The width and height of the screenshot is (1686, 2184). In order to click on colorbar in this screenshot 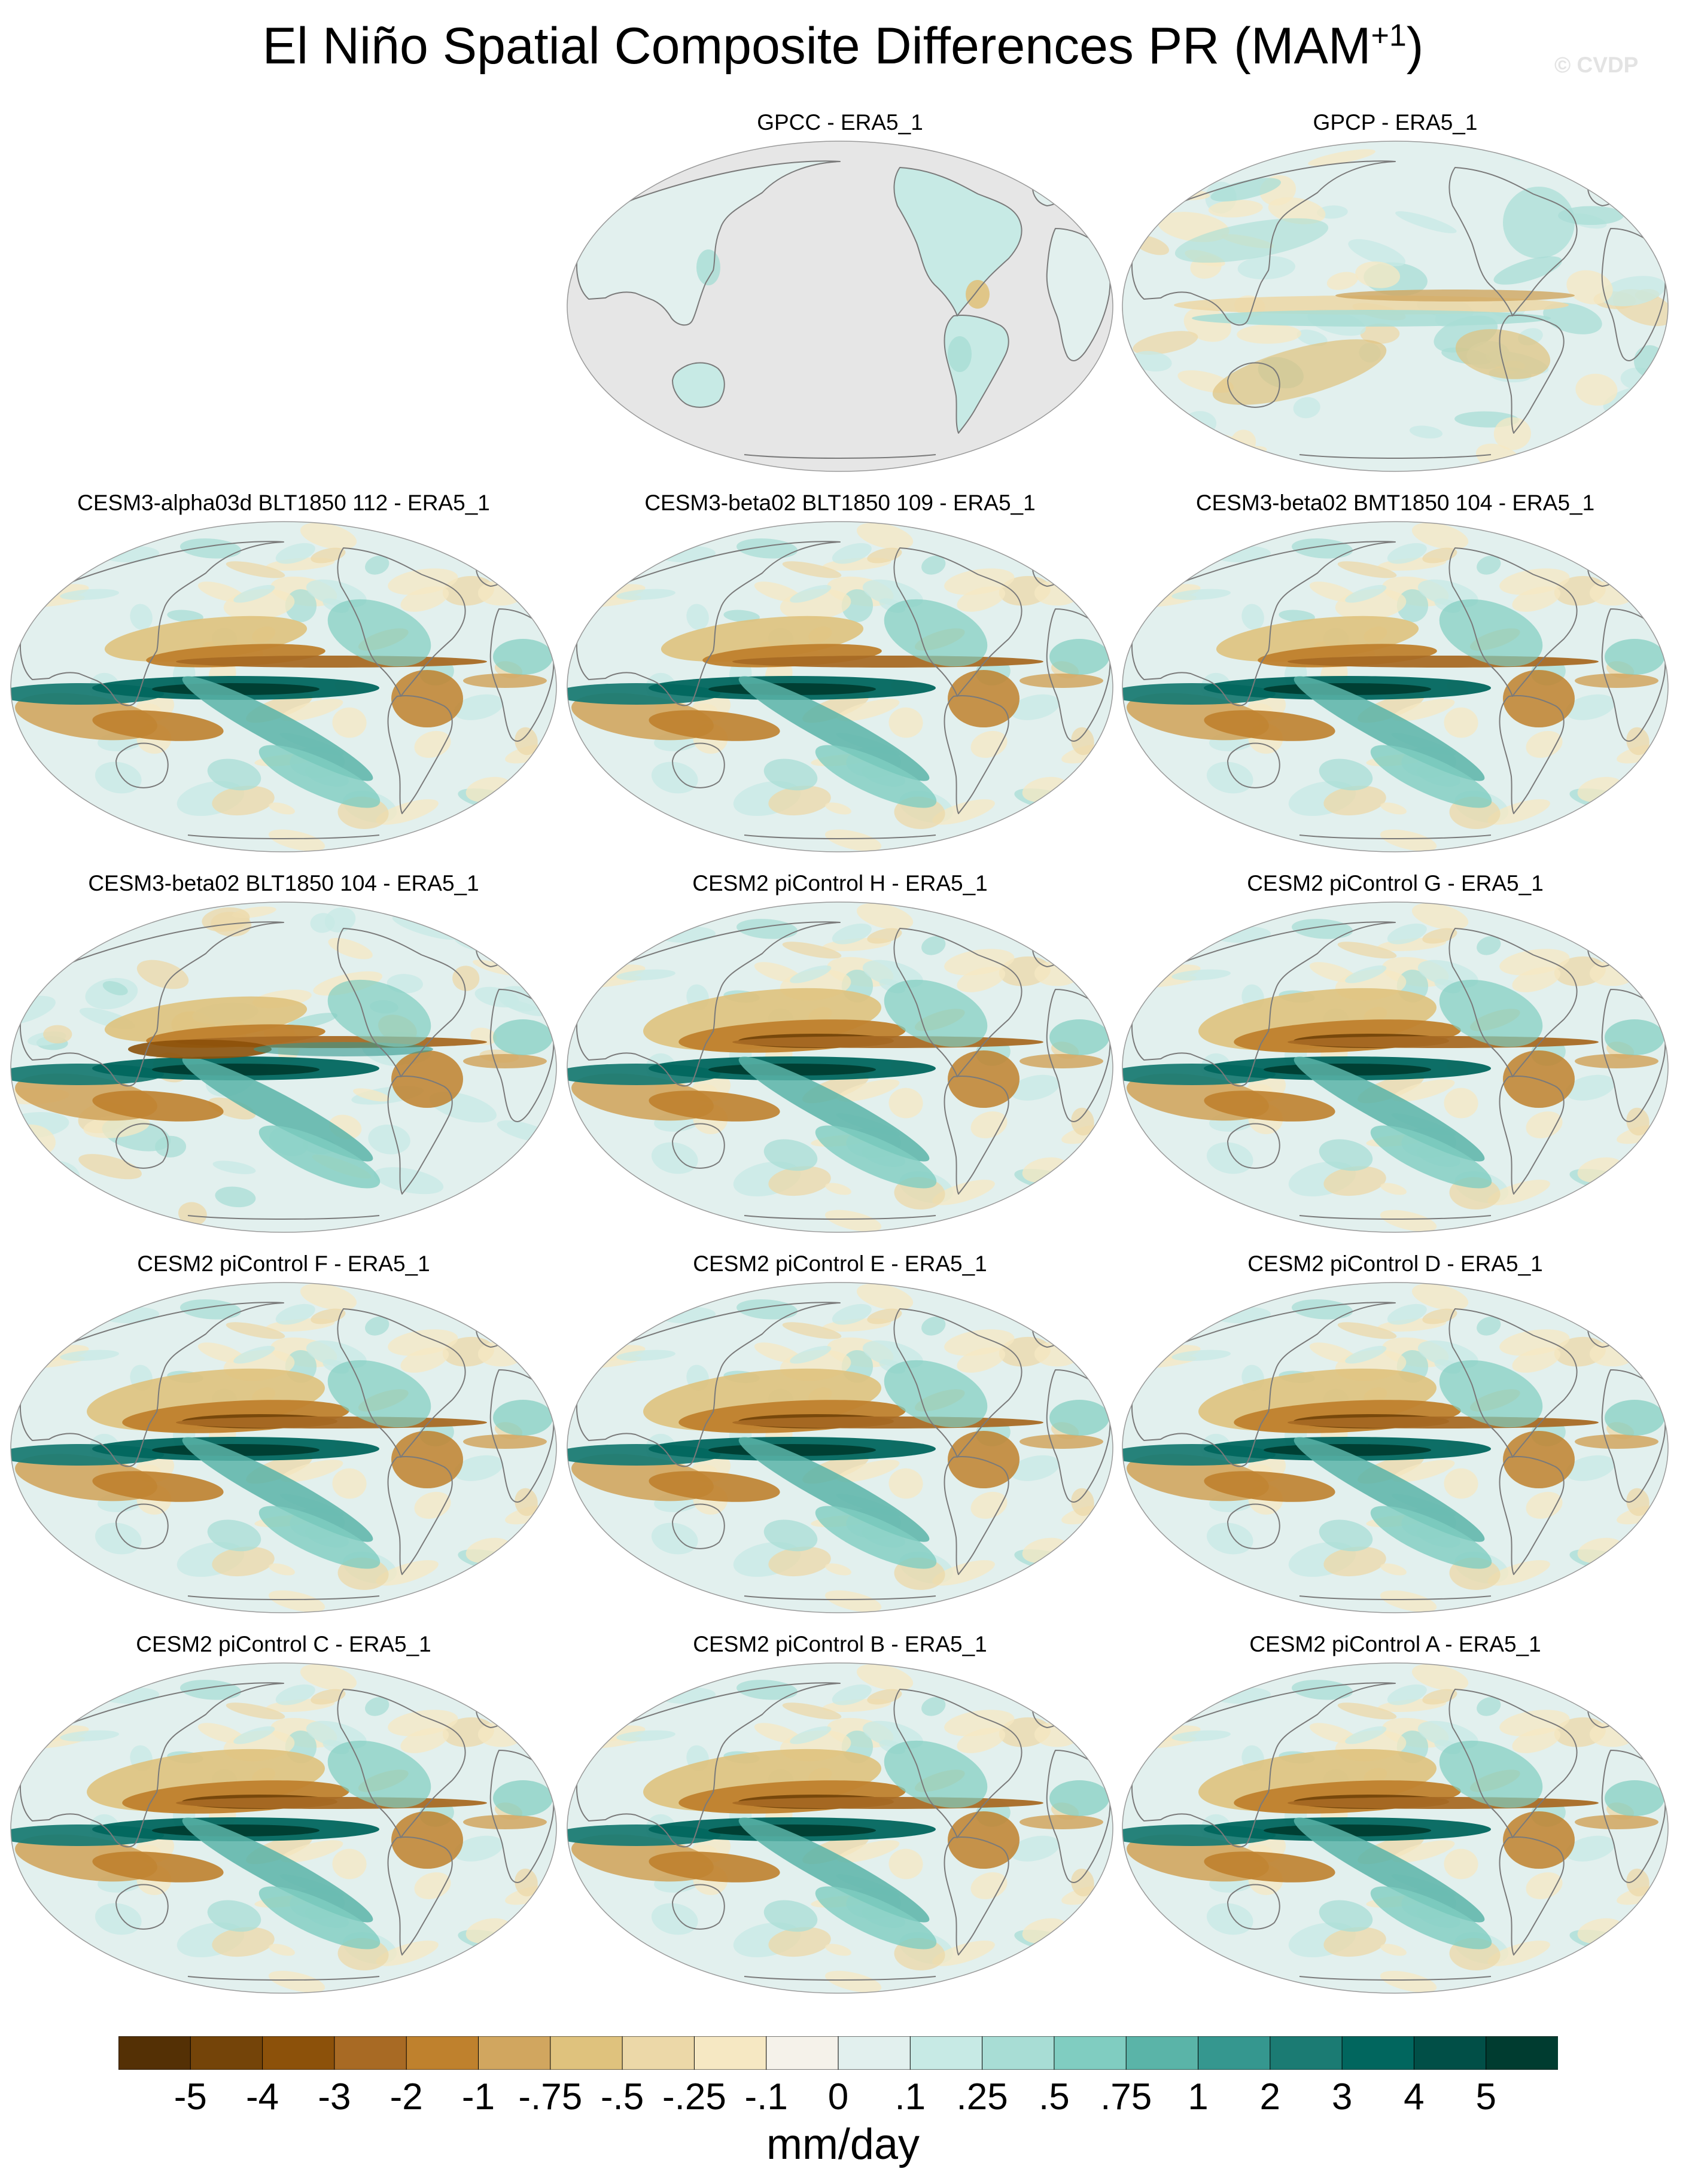, I will do `click(838, 2053)`.